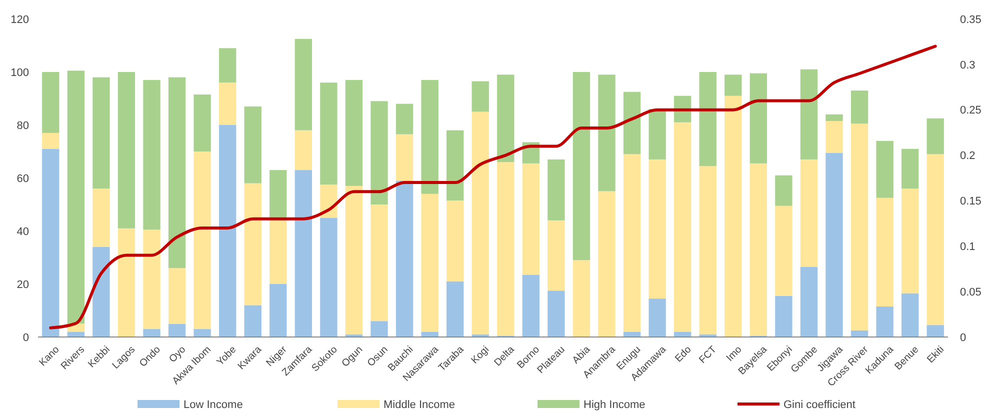 The image size is (995, 413). What do you see at coordinates (22, 178) in the screenshot?
I see `y-tick-label: 60` at bounding box center [22, 178].